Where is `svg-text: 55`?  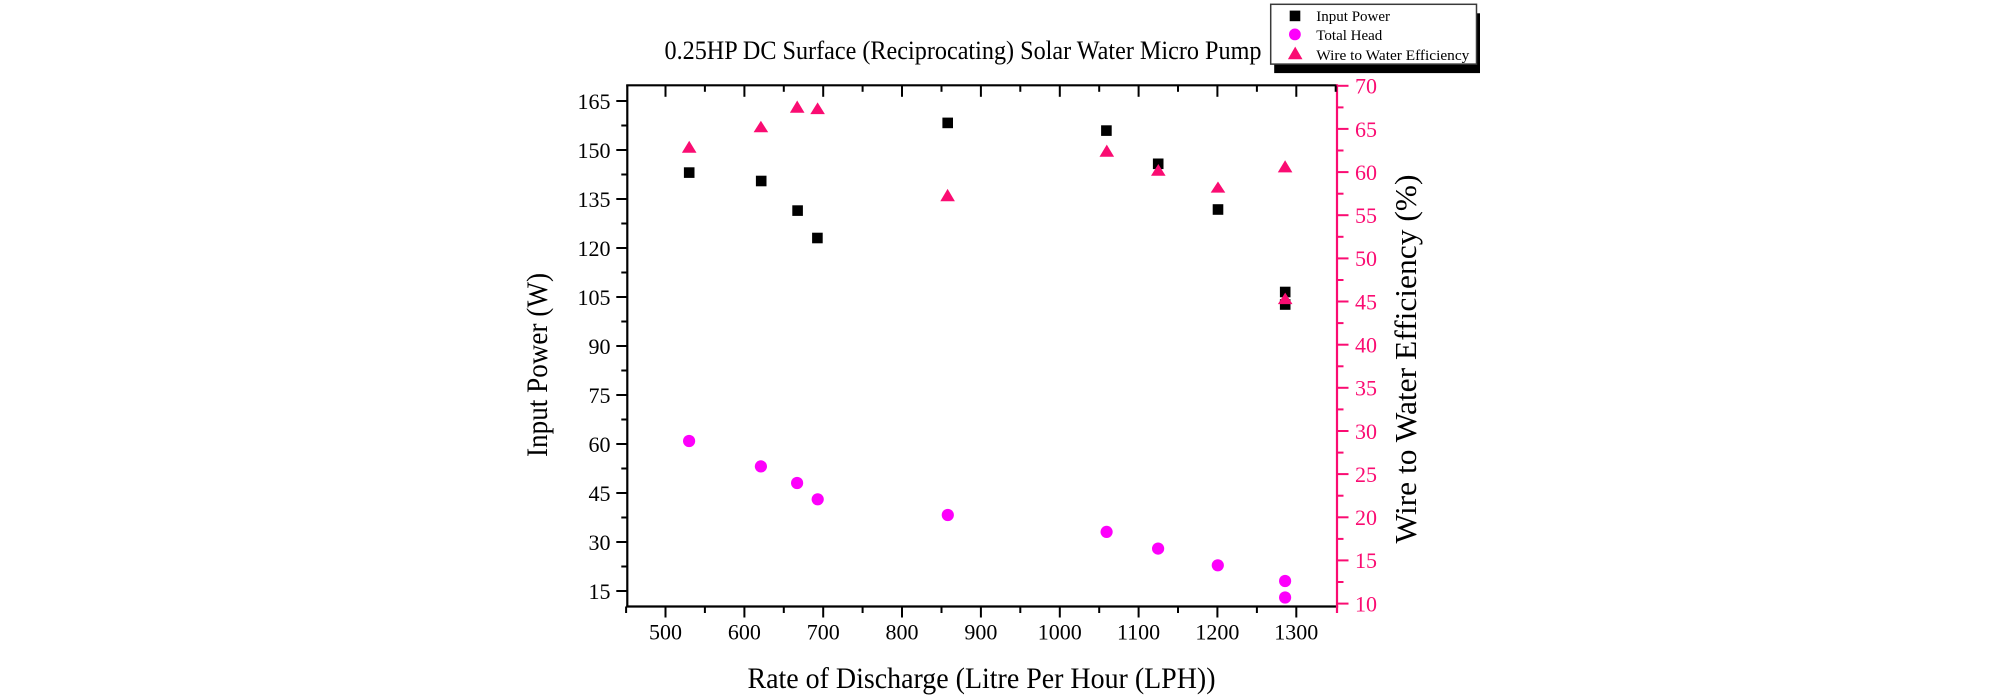
svg-text: 55 is located at coordinates (1366, 215).